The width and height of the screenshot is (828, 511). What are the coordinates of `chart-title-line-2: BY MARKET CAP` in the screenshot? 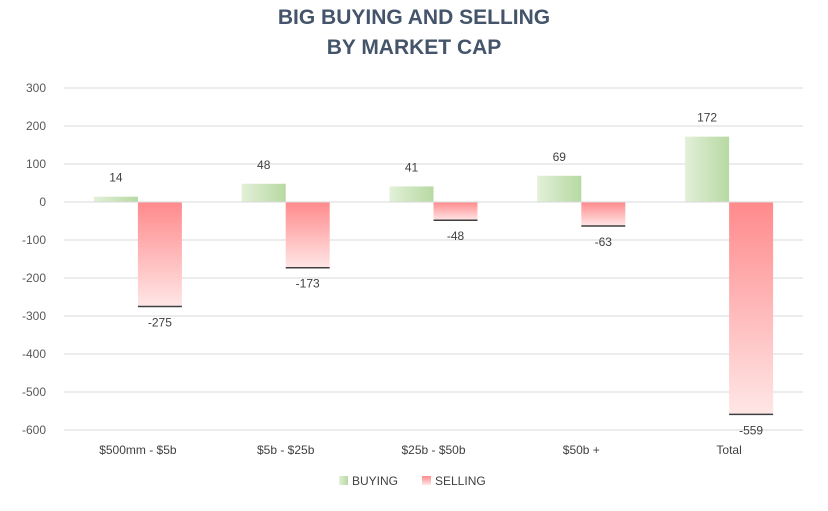 It's located at (414, 47).